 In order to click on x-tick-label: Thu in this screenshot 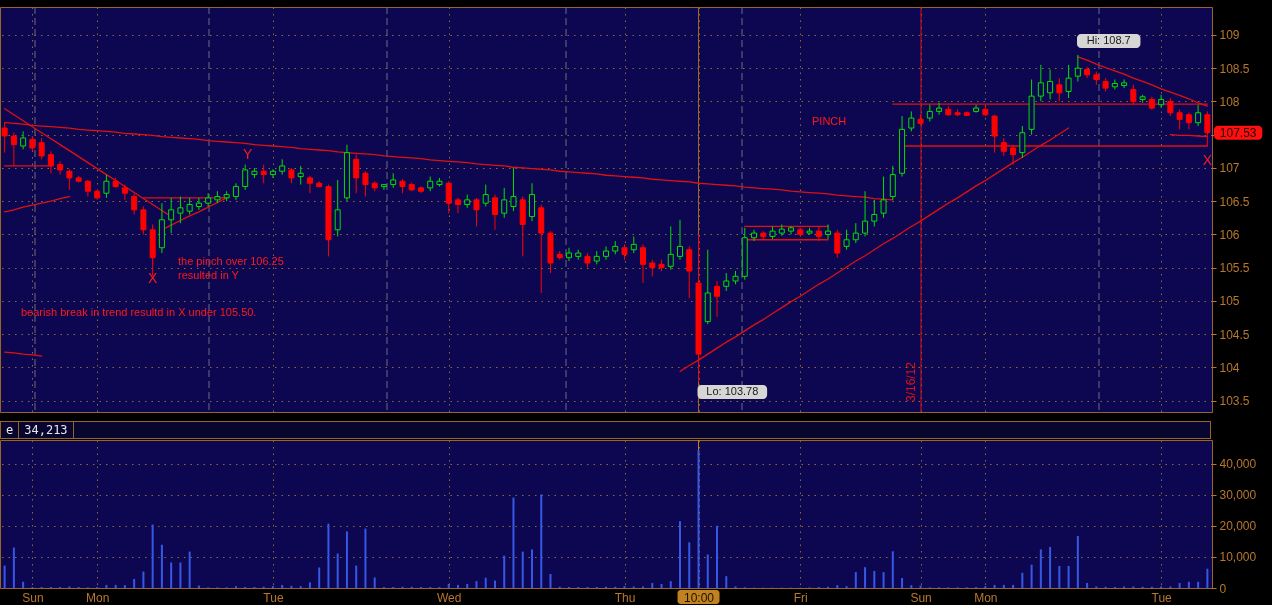, I will do `click(625, 597)`.